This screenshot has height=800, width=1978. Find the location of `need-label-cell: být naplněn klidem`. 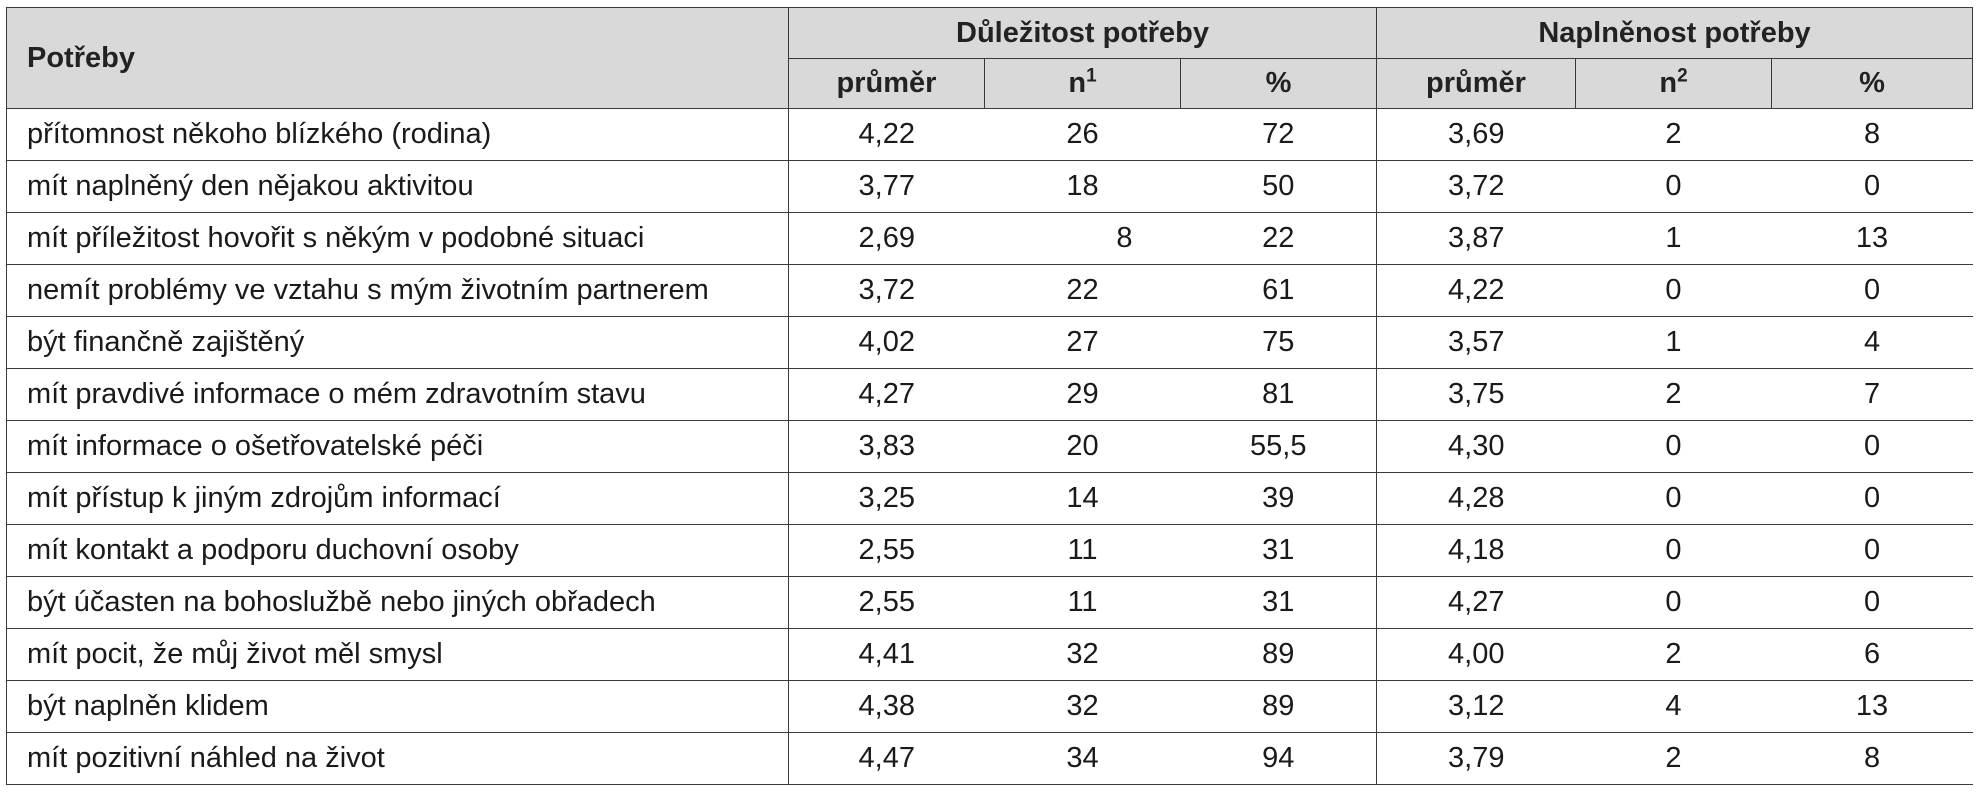

need-label-cell: být naplněn klidem is located at coordinates (397, 706).